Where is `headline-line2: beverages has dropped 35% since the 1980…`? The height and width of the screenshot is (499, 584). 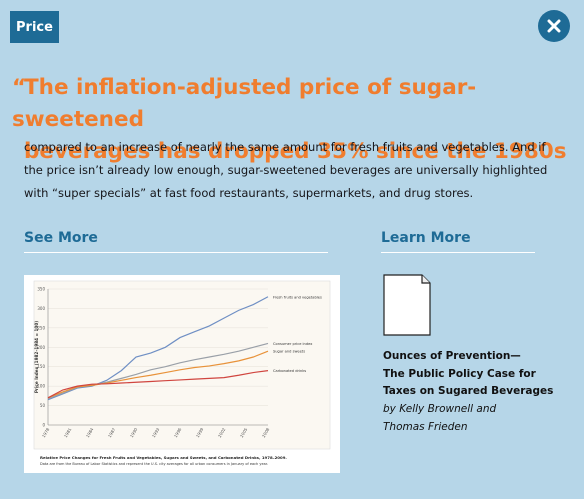 headline-line2: beverages has dropped 35% since the 1980… is located at coordinates (295, 151).